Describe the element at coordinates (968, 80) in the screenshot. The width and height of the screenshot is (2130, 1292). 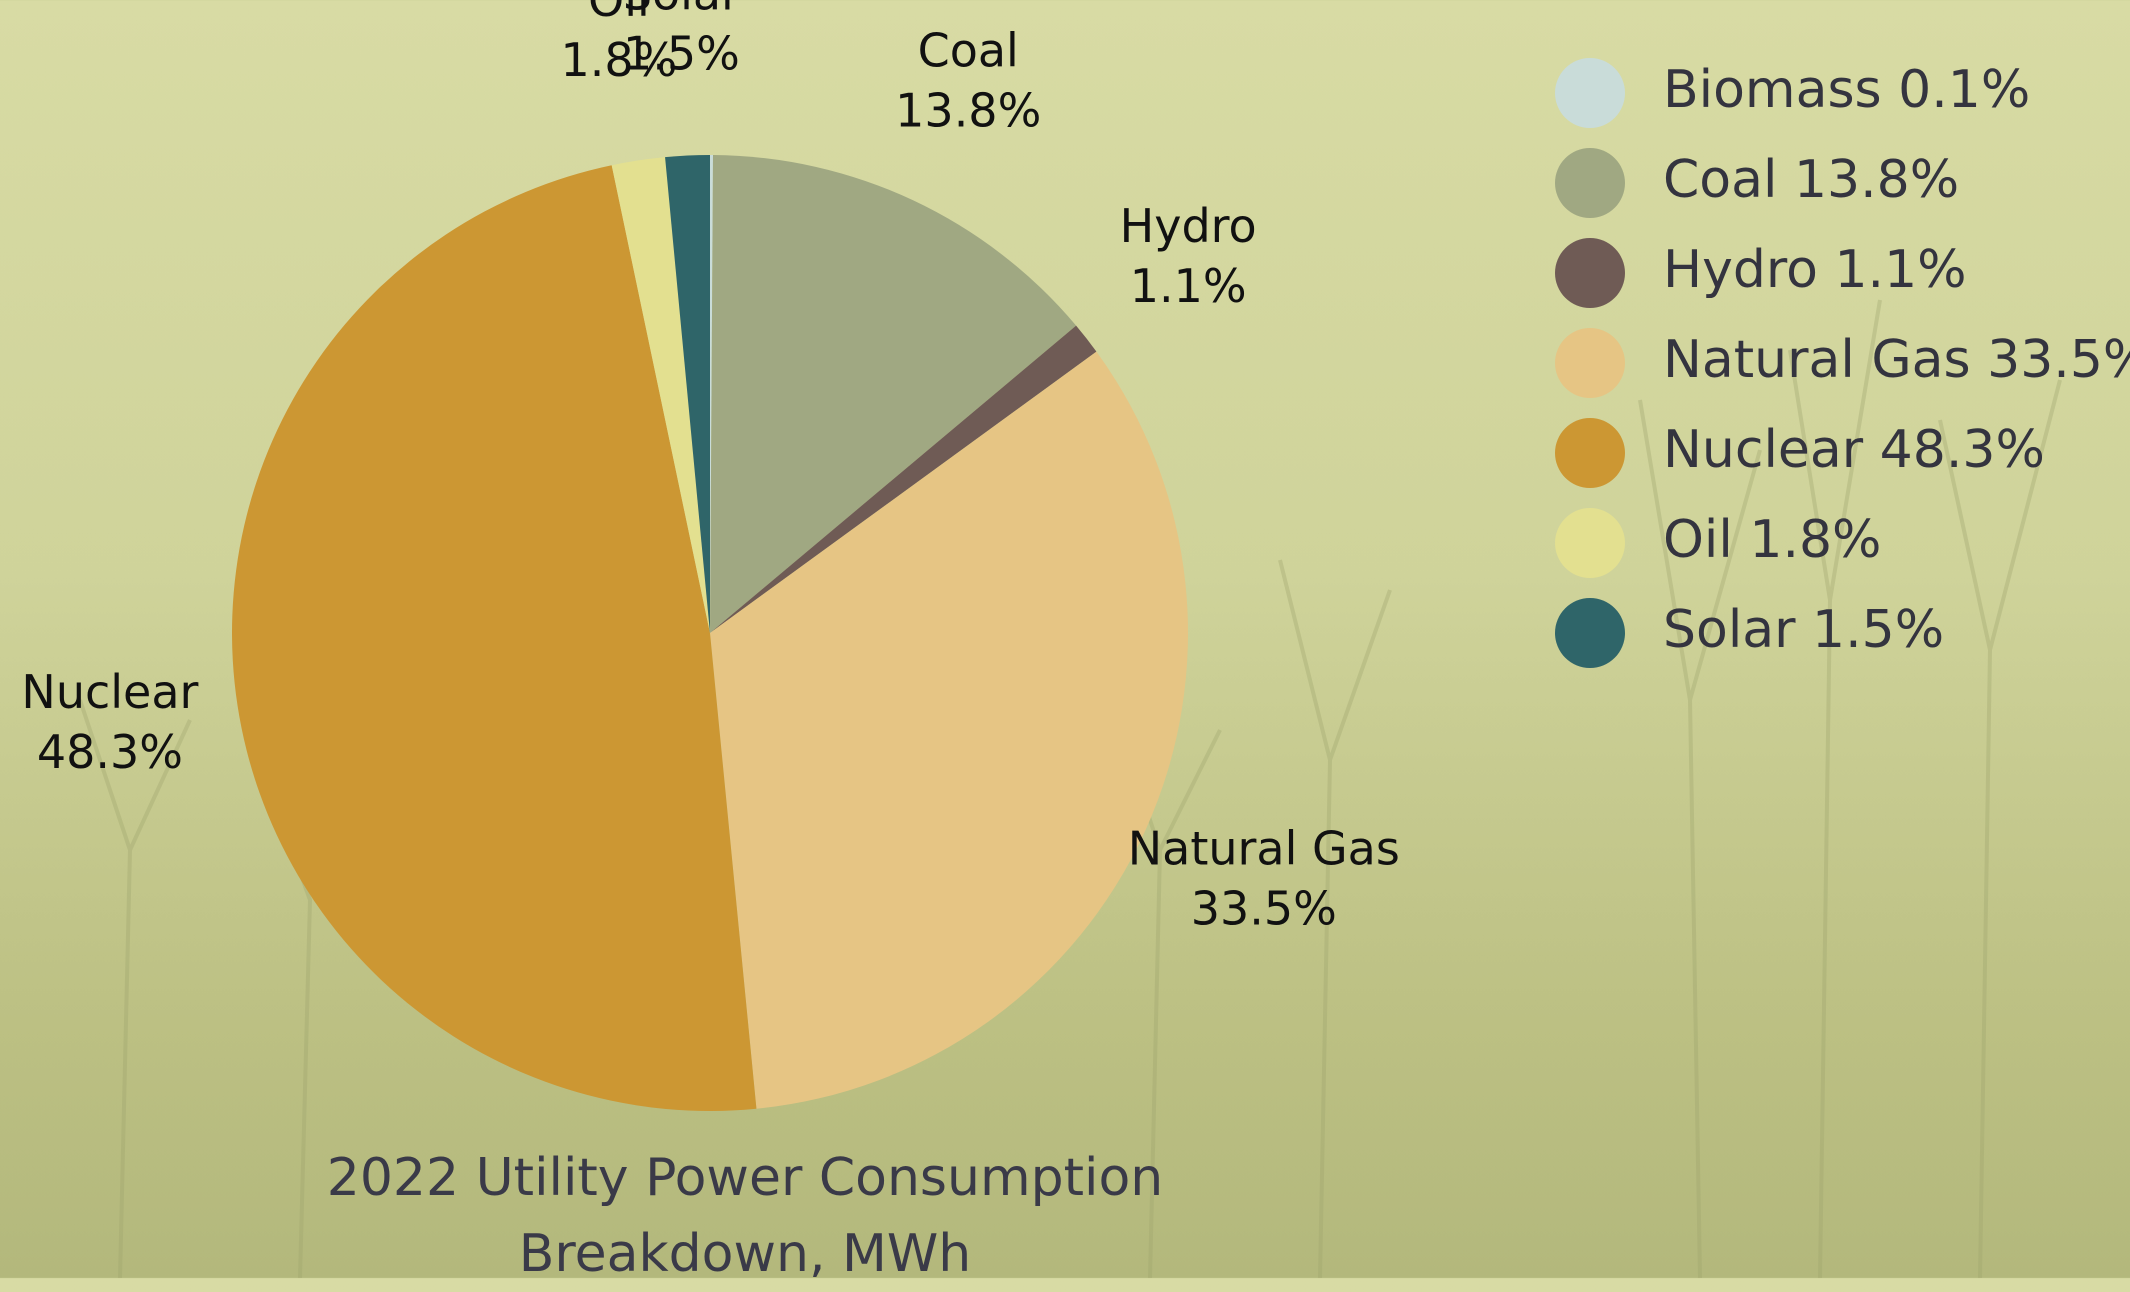
I see `pie-label: Coal 13.8%` at that location.